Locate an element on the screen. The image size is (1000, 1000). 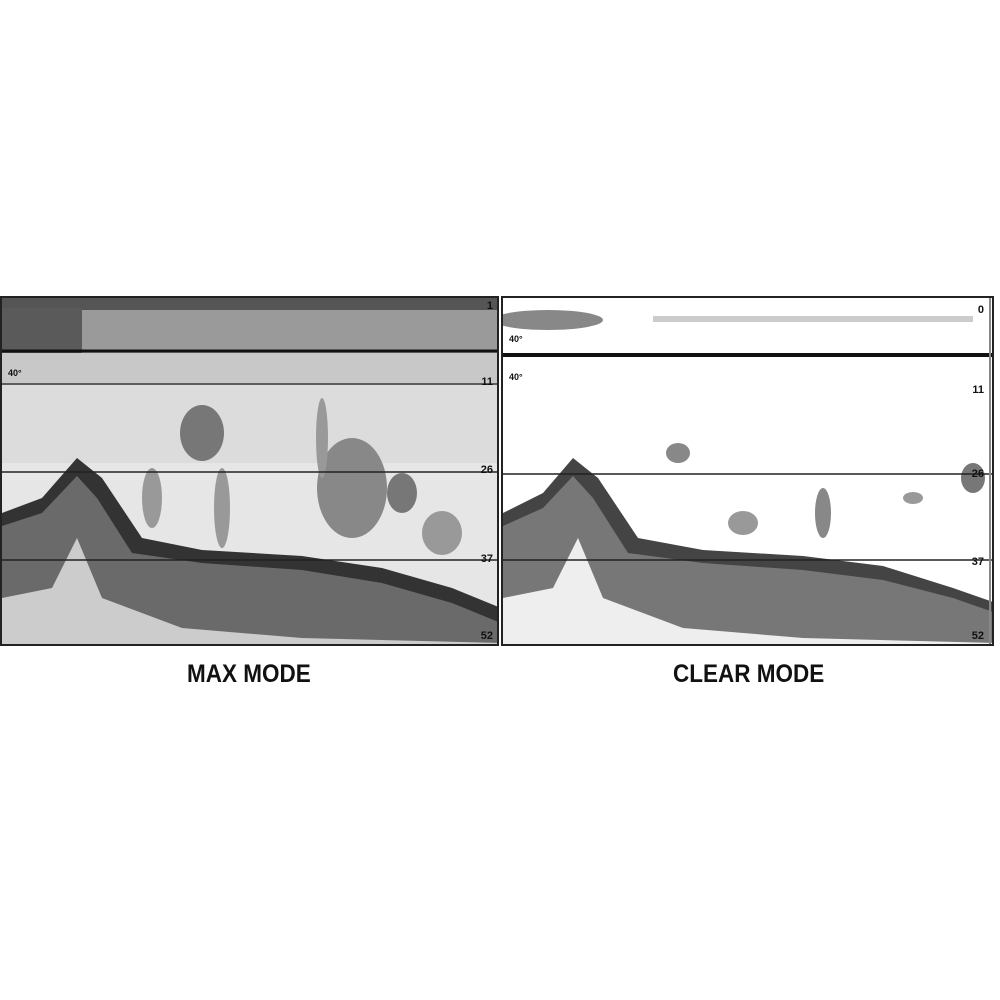
depth-label: 0 is located at coordinates (980, 310).